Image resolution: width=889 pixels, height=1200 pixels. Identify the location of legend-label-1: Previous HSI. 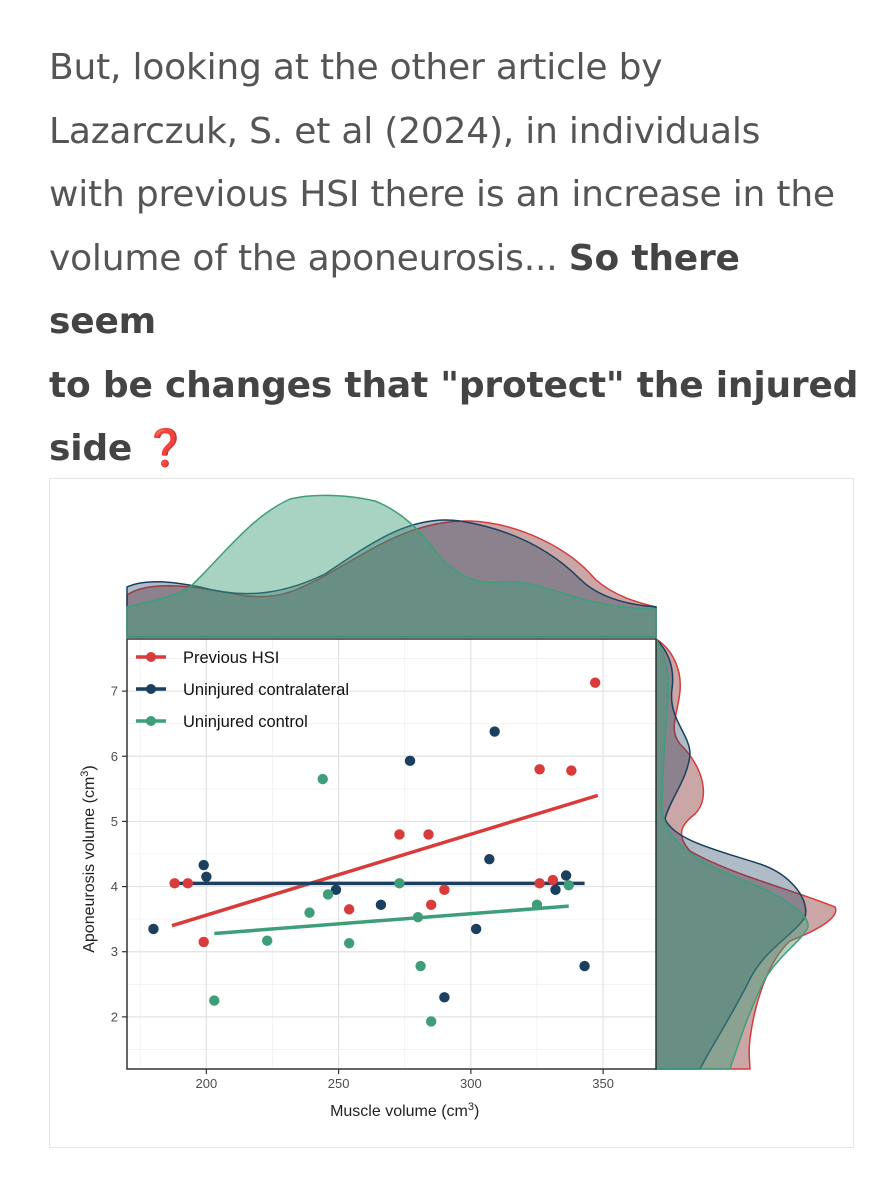
(231, 658).